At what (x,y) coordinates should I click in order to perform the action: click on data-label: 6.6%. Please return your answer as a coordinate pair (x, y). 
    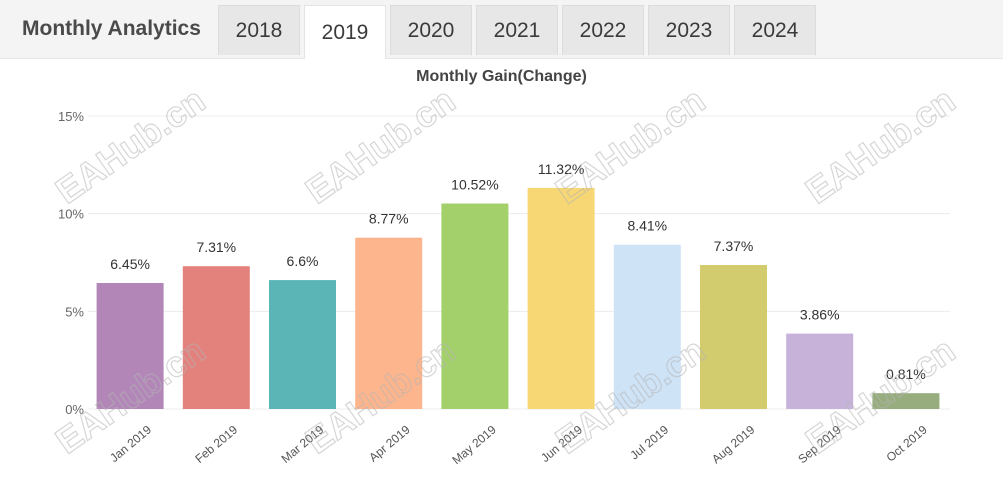
    Looking at the image, I should click on (303, 261).